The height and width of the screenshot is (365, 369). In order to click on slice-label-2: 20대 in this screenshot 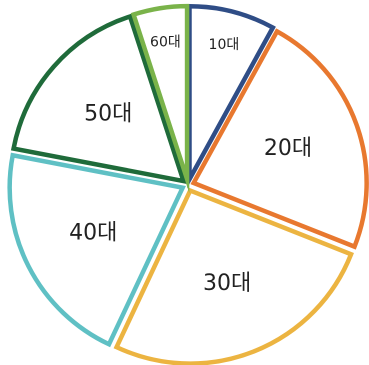, I will do `click(288, 148)`.